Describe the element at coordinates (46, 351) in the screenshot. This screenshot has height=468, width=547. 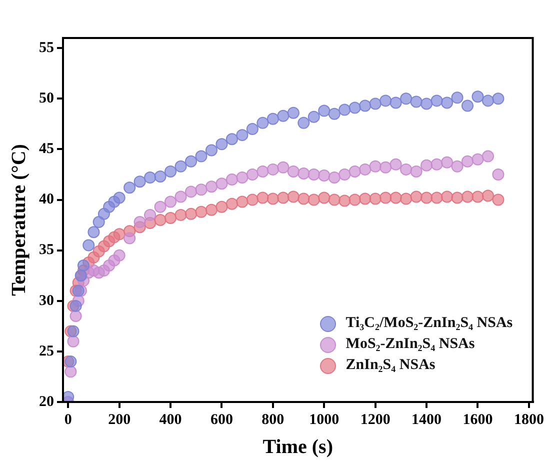
I see `y-tick-label: 25` at that location.